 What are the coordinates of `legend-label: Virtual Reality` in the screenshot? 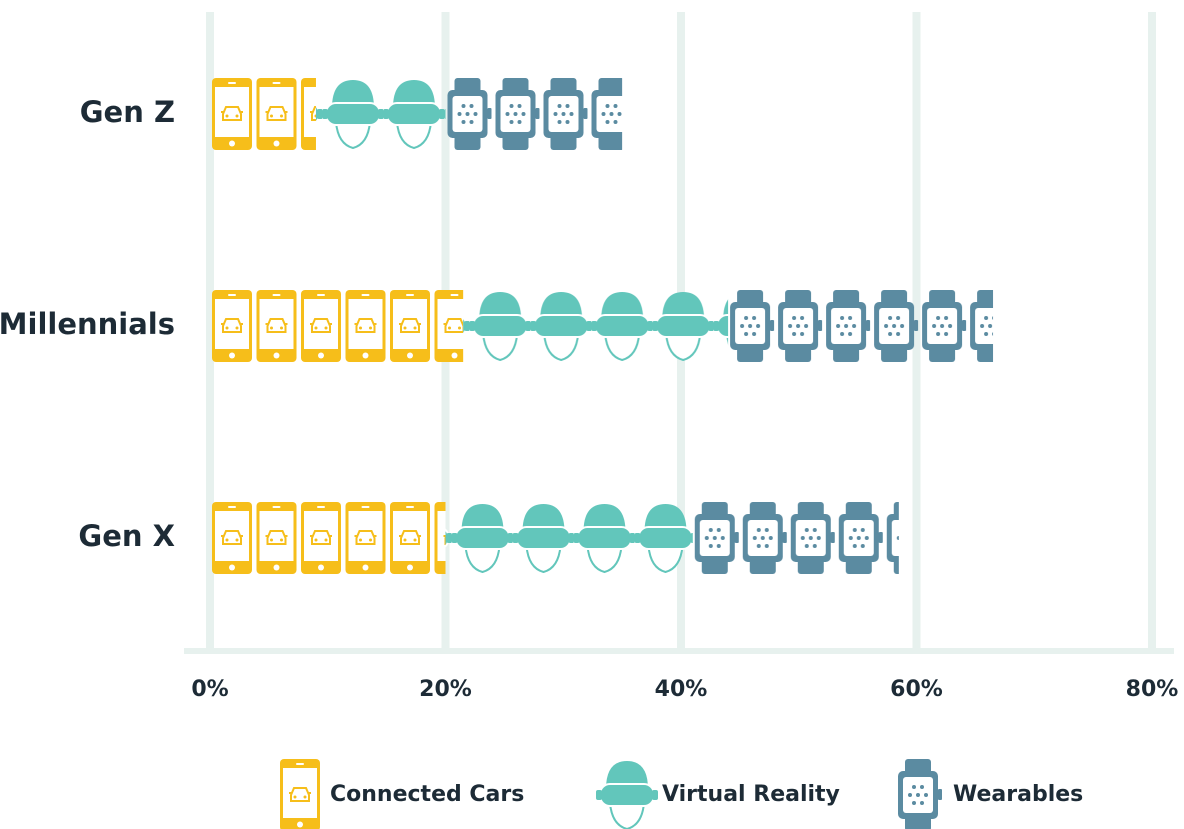 It's located at (751, 794).